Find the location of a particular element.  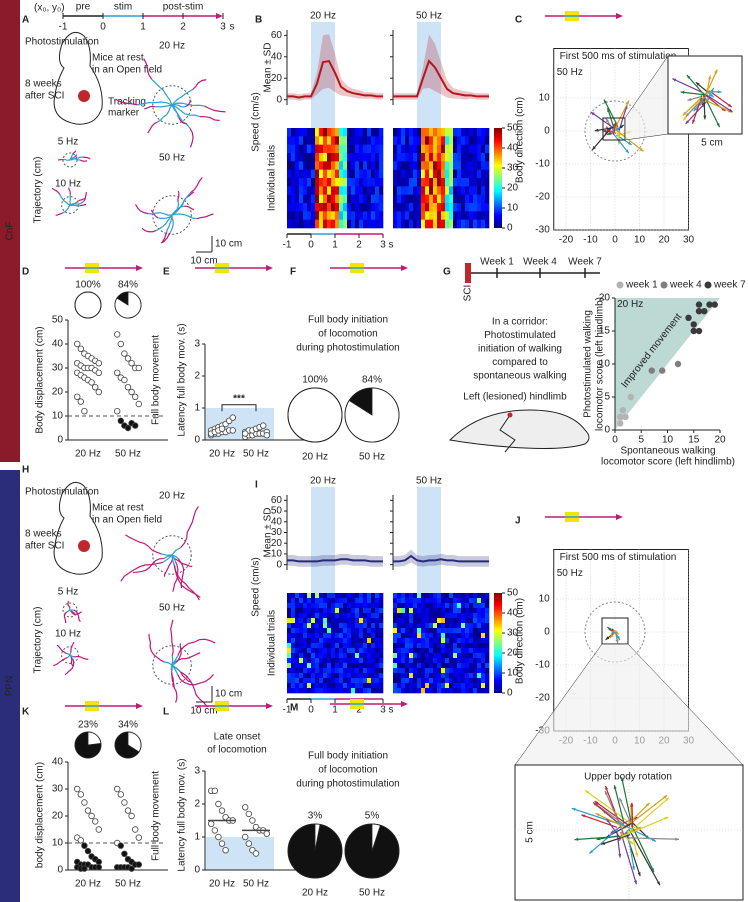

label: pre is located at coordinates (83, 7).